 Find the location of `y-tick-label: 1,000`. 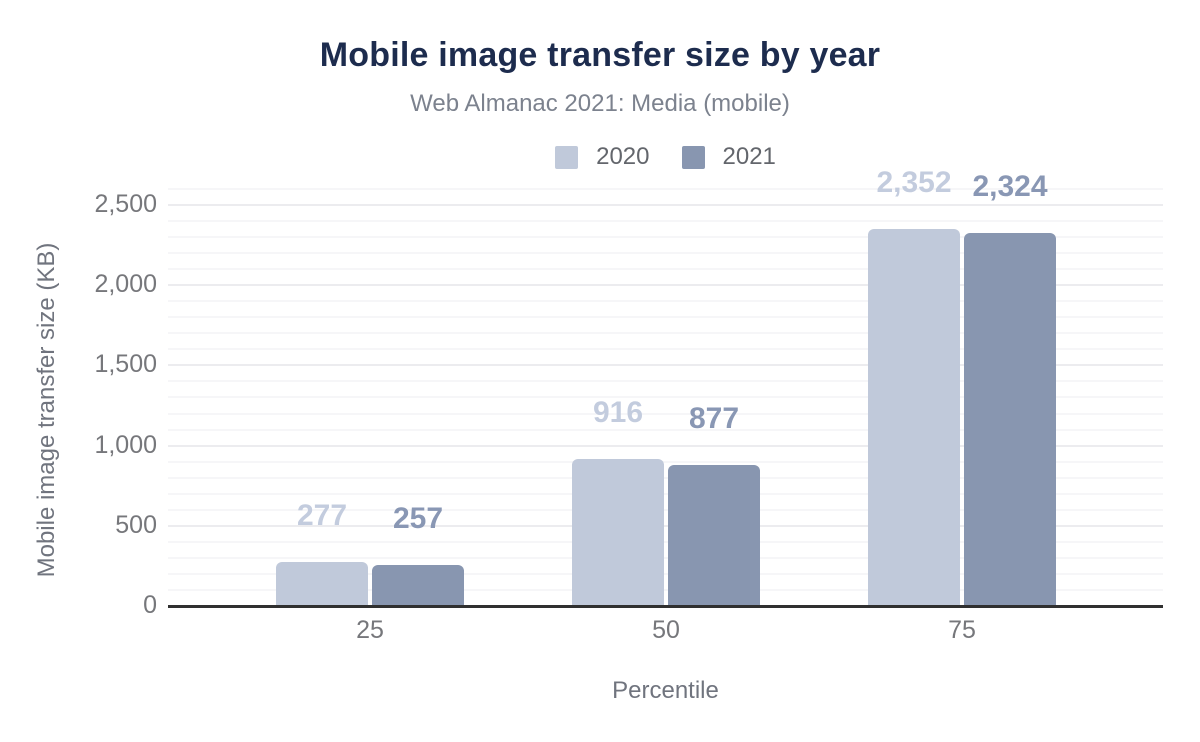

y-tick-label: 1,000 is located at coordinates (125, 444).